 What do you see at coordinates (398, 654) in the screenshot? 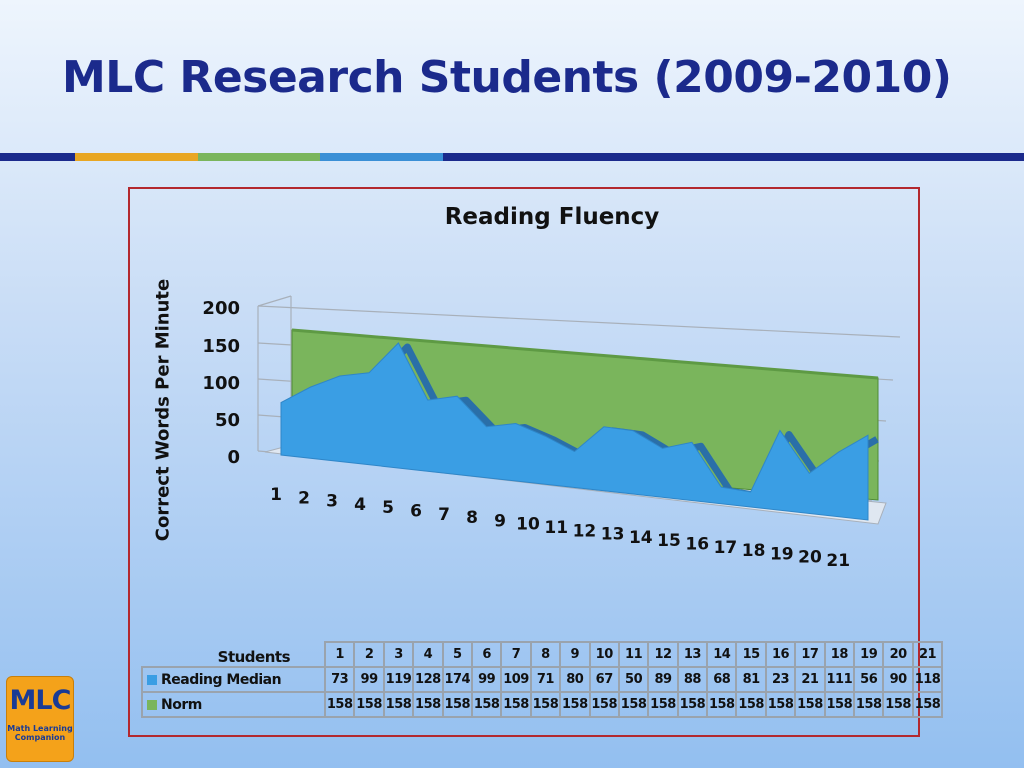
I see `table-header-cell: 3` at bounding box center [398, 654].